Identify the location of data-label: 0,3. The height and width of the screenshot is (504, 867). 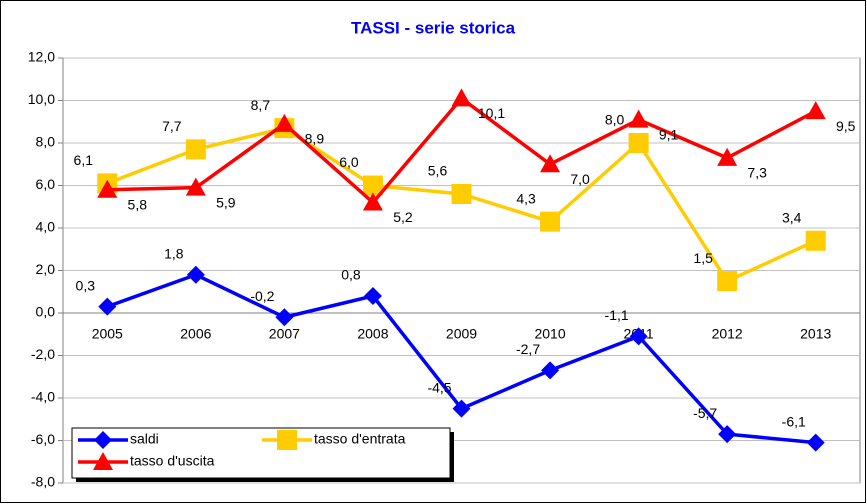
(86, 285).